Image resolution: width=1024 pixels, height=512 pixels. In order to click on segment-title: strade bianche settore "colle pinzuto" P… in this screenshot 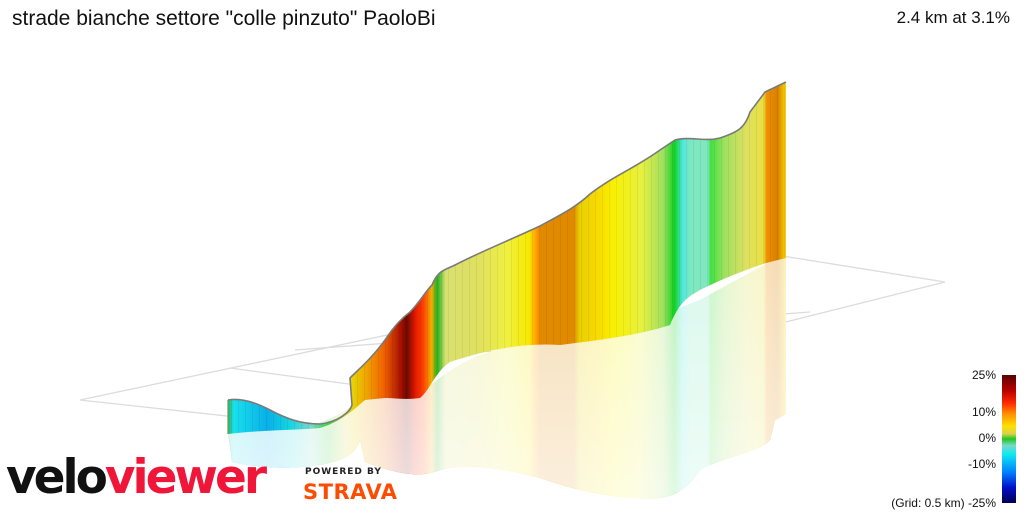, I will do `click(224, 18)`.